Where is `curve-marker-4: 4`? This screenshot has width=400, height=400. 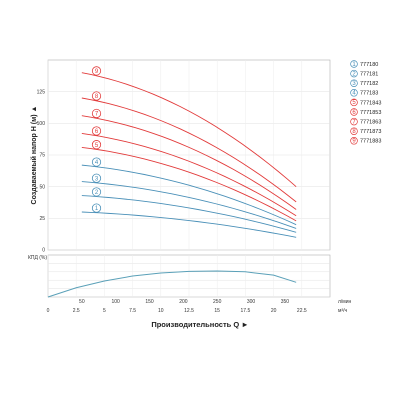
curve-marker-4: 4 is located at coordinates (96, 162).